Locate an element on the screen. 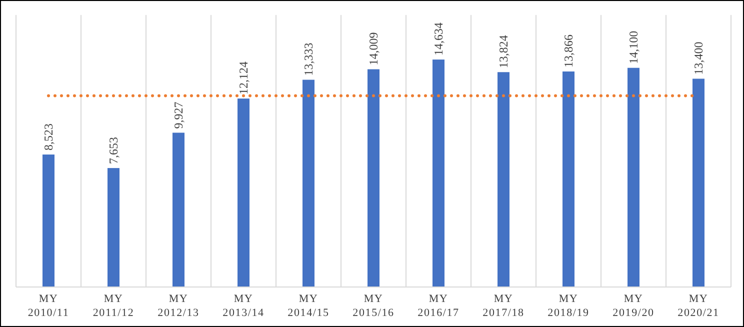  x-tick-label: MY 2017/18 is located at coordinates (503, 306).